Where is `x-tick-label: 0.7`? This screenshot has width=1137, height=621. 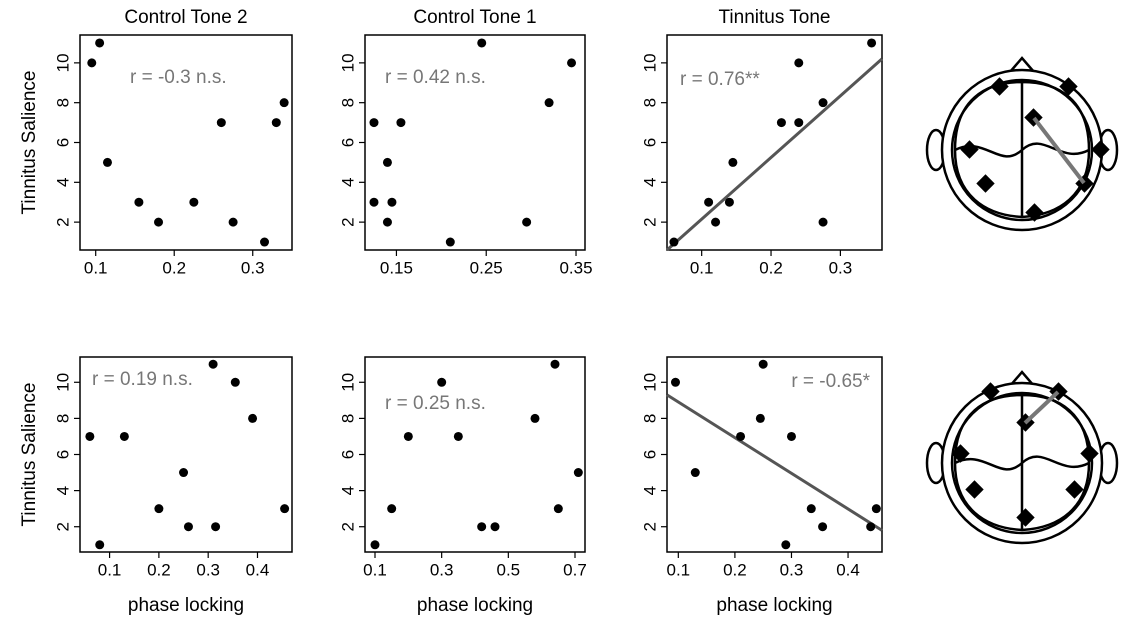
x-tick-label: 0.7 is located at coordinates (575, 569).